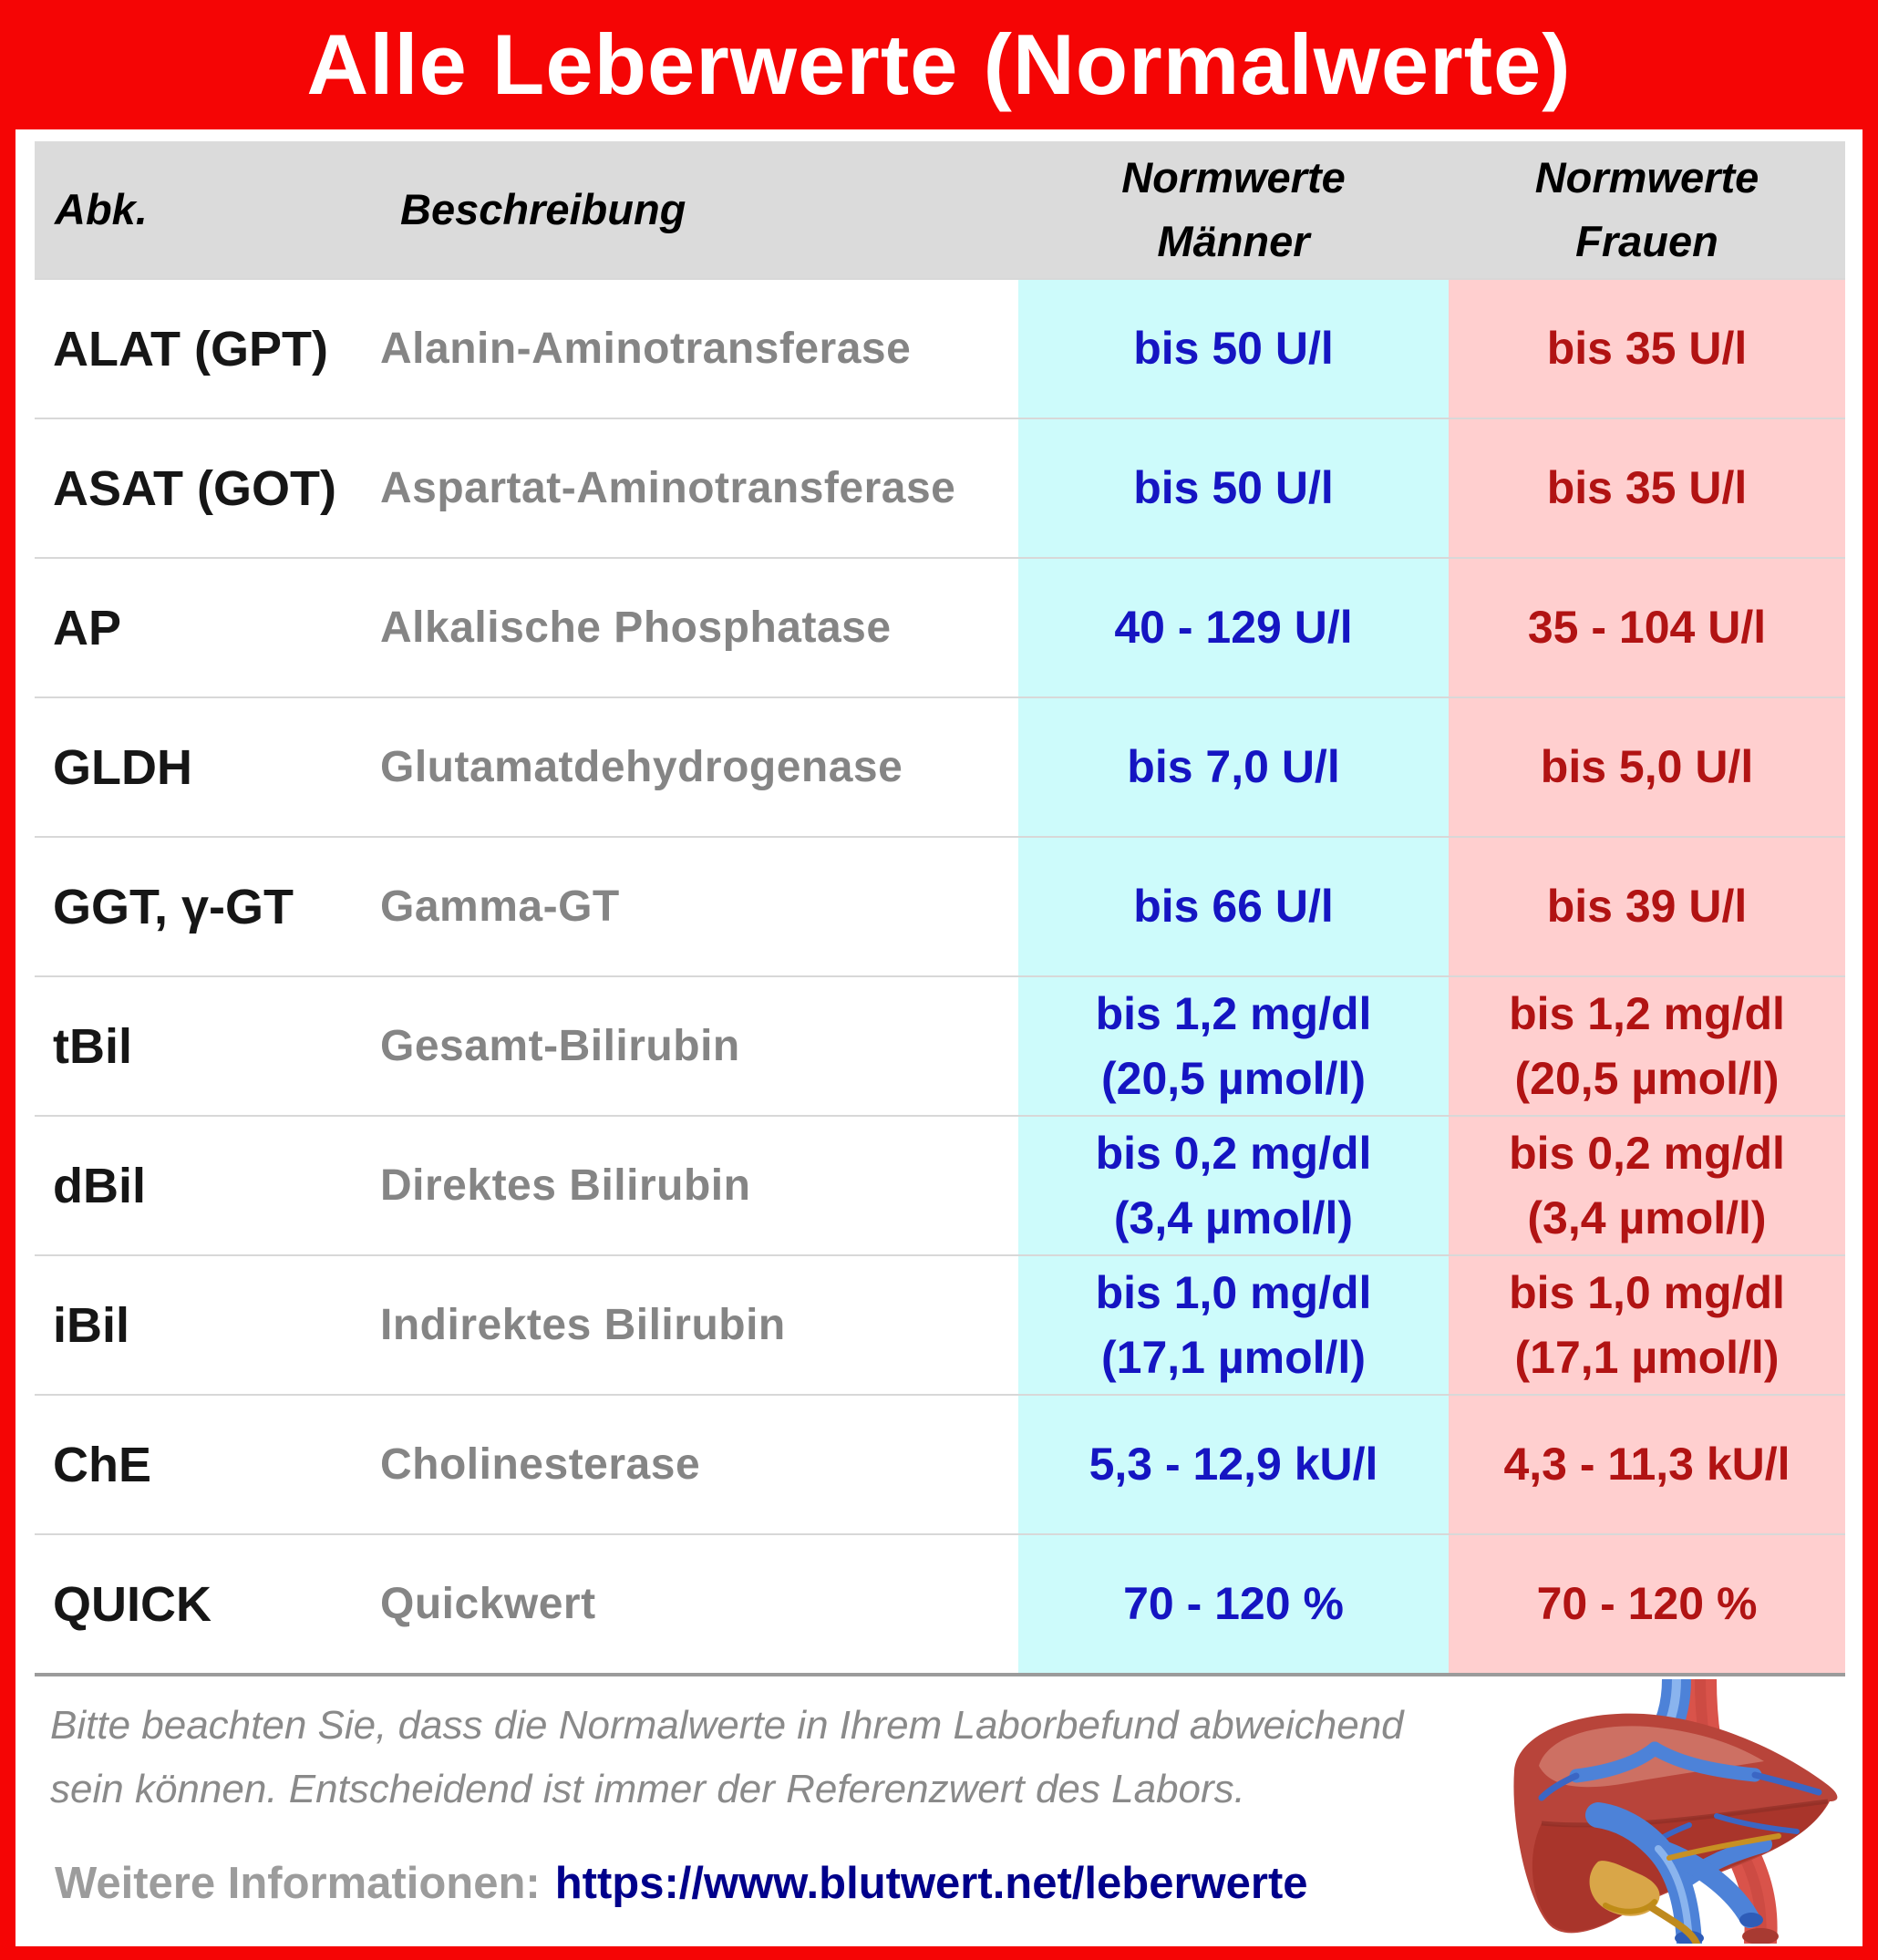 This screenshot has height=1960, width=1878. Describe the element at coordinates (207, 209) in the screenshot. I see `header-abk: Abk.` at that location.